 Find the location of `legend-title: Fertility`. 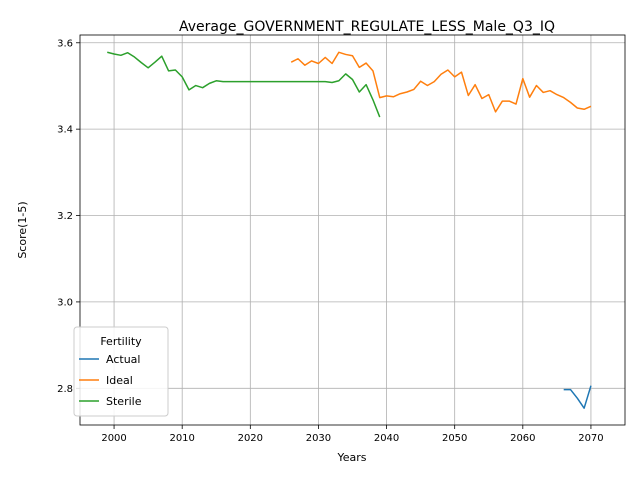

legend-title: Fertility is located at coordinates (121, 341).